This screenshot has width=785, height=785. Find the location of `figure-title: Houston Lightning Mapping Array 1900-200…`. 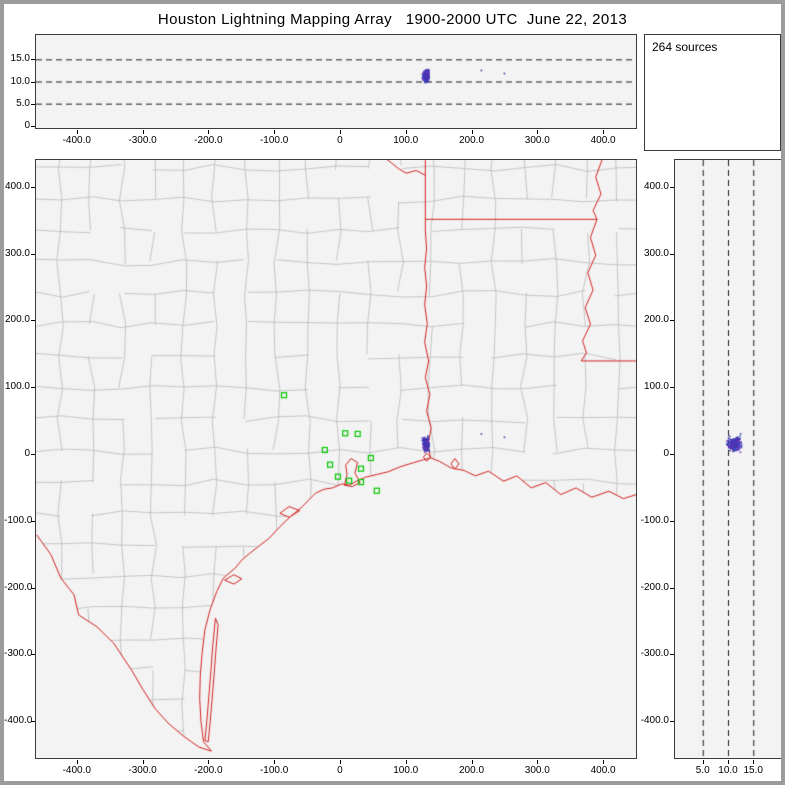

figure-title: Houston Lightning Mapping Array 1900-200… is located at coordinates (392, 19).